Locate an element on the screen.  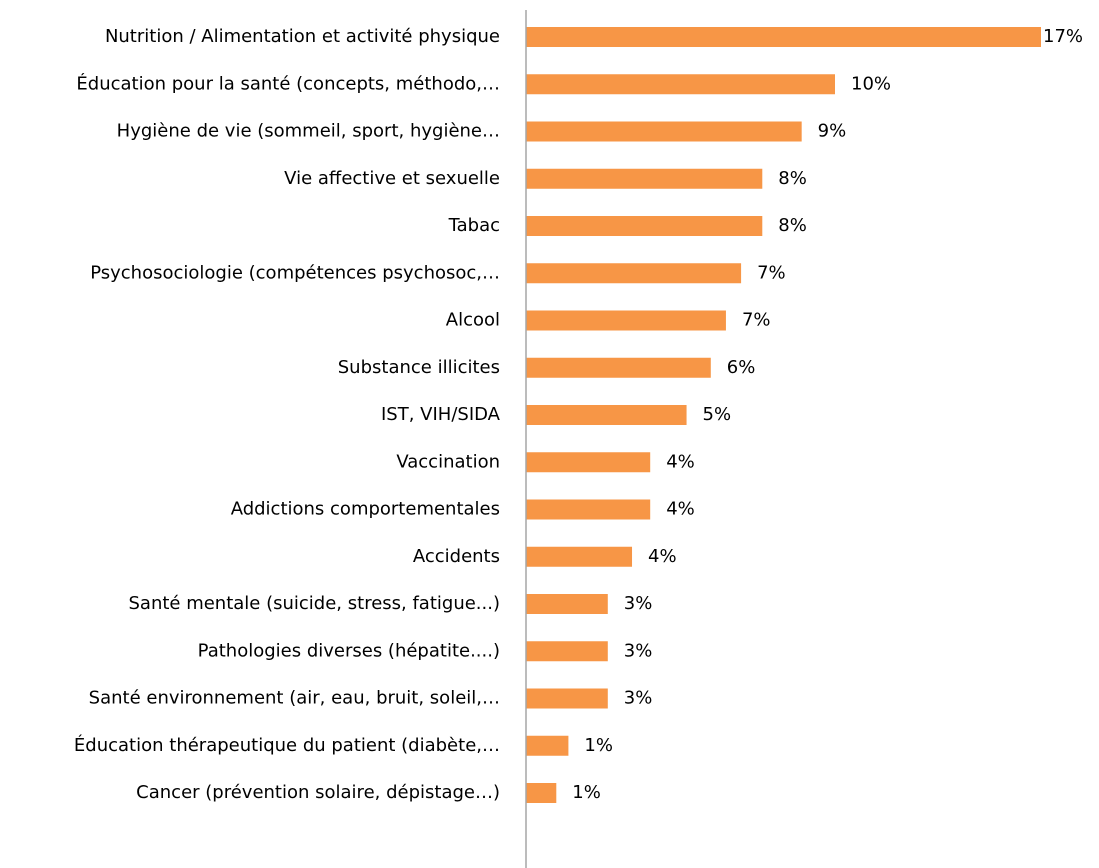
category-label: Substance illicites is located at coordinates (419, 367).